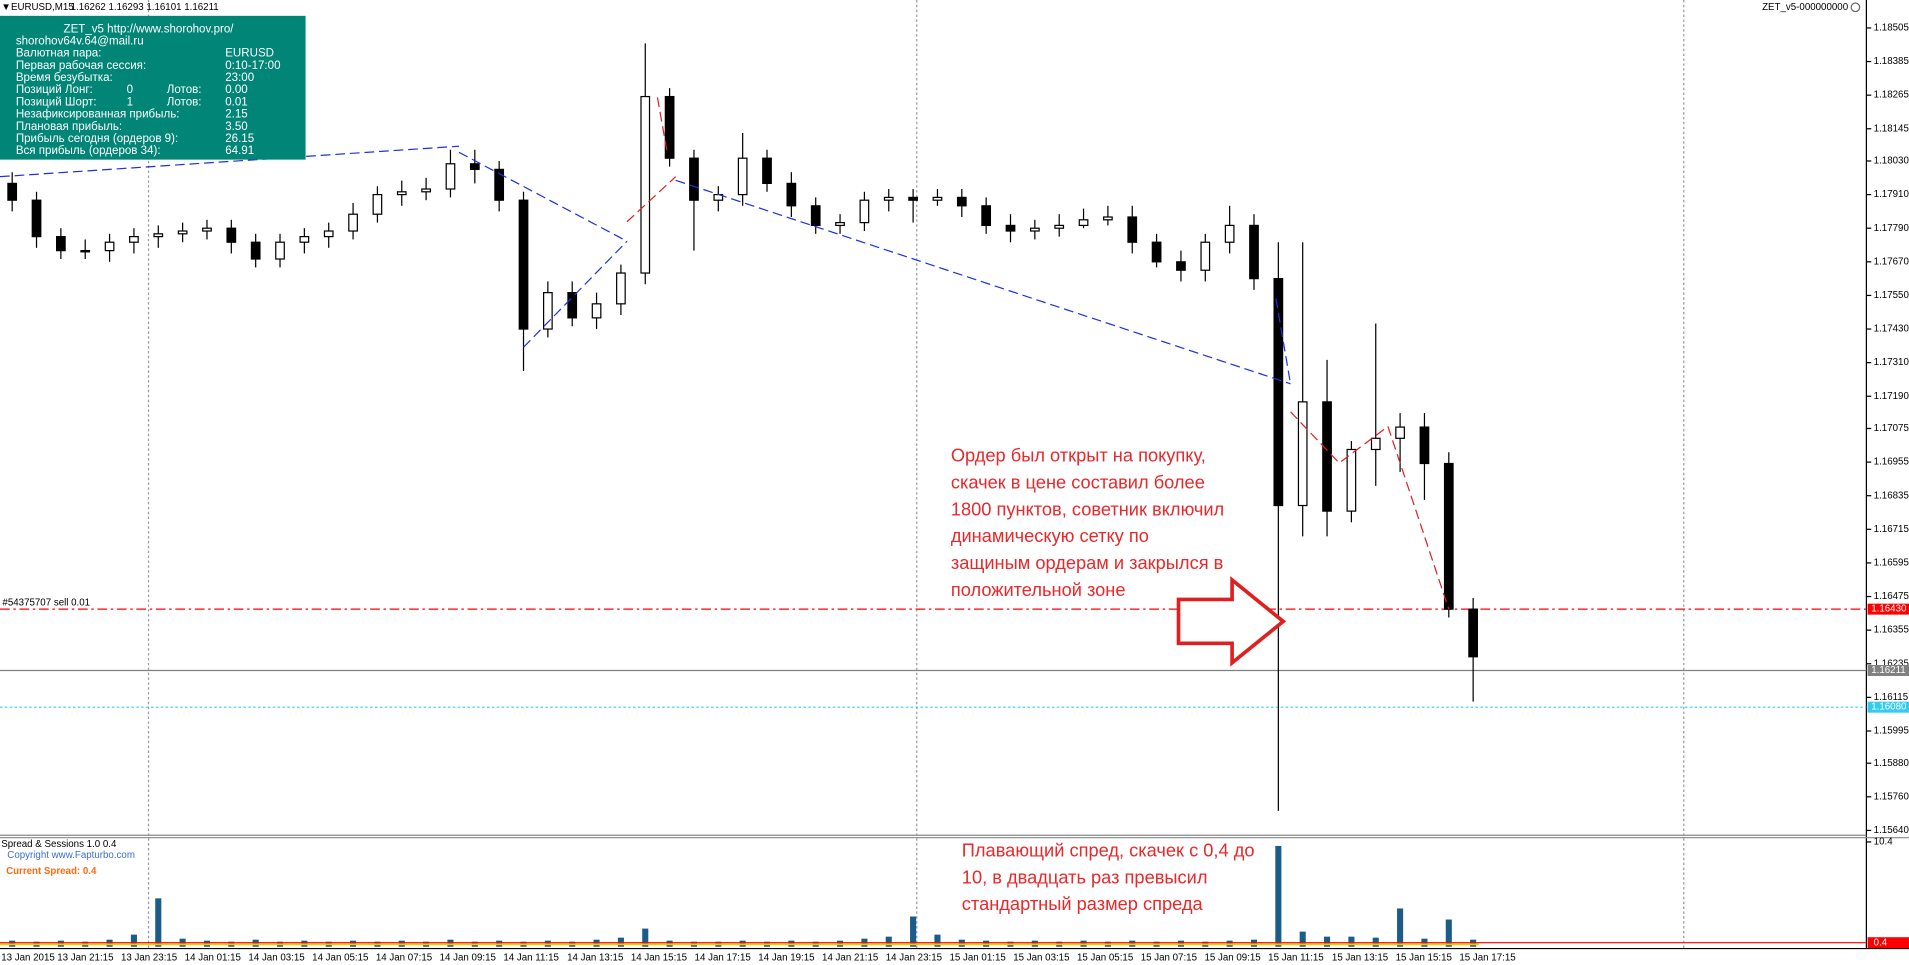  Describe the element at coordinates (933, 653) in the screenshot. I see `levels: #54375707 sell 0.01` at that location.